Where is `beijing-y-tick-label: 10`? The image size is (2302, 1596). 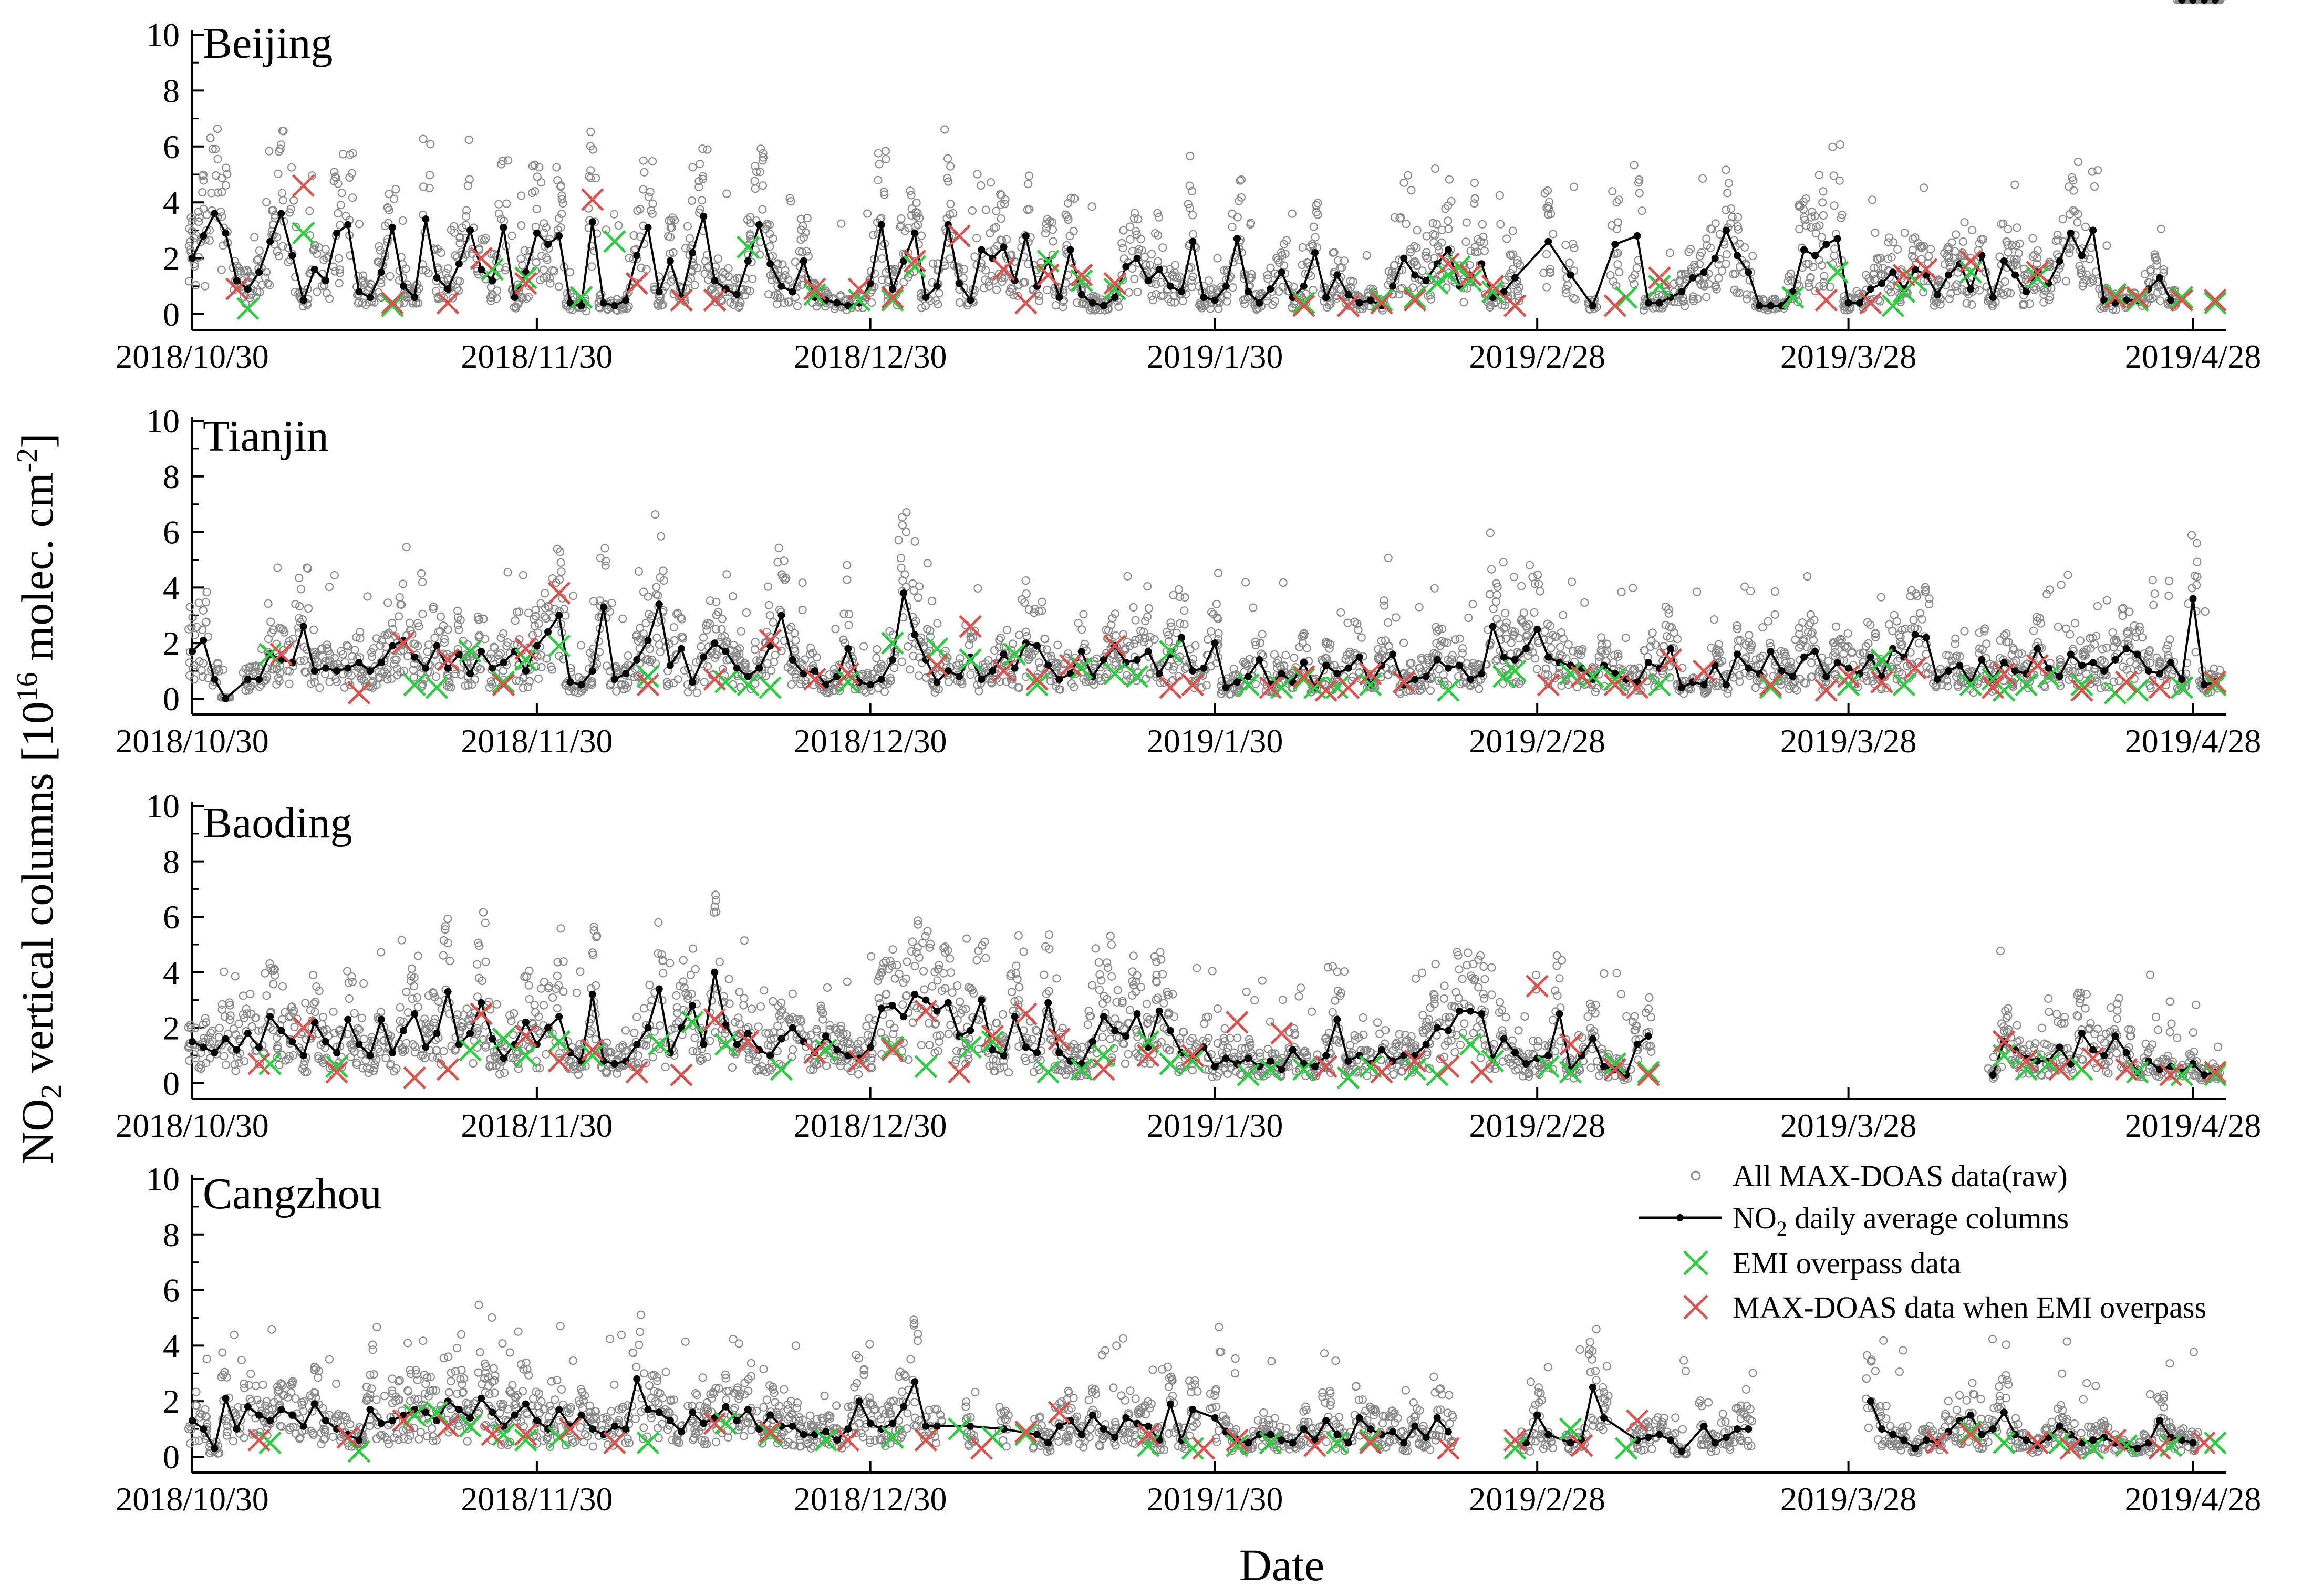 beijing-y-tick-label: 10 is located at coordinates (163, 35).